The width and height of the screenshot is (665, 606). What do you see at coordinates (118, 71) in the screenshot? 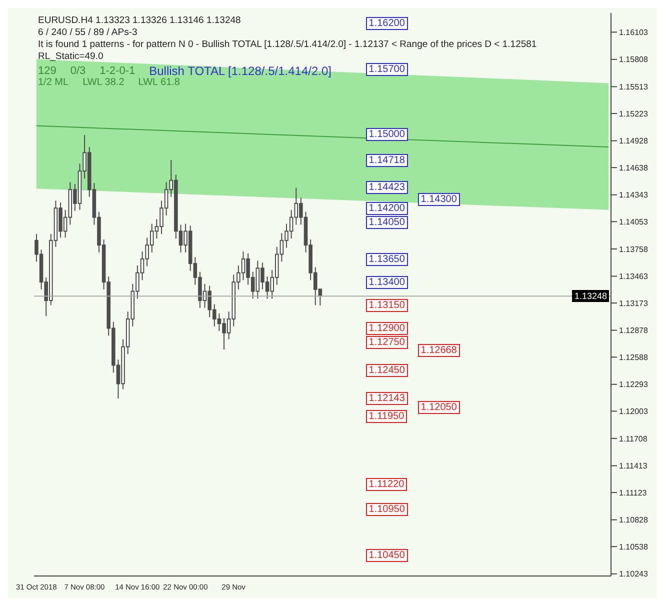
I see `annotation: 1-2-0-1` at bounding box center [118, 71].